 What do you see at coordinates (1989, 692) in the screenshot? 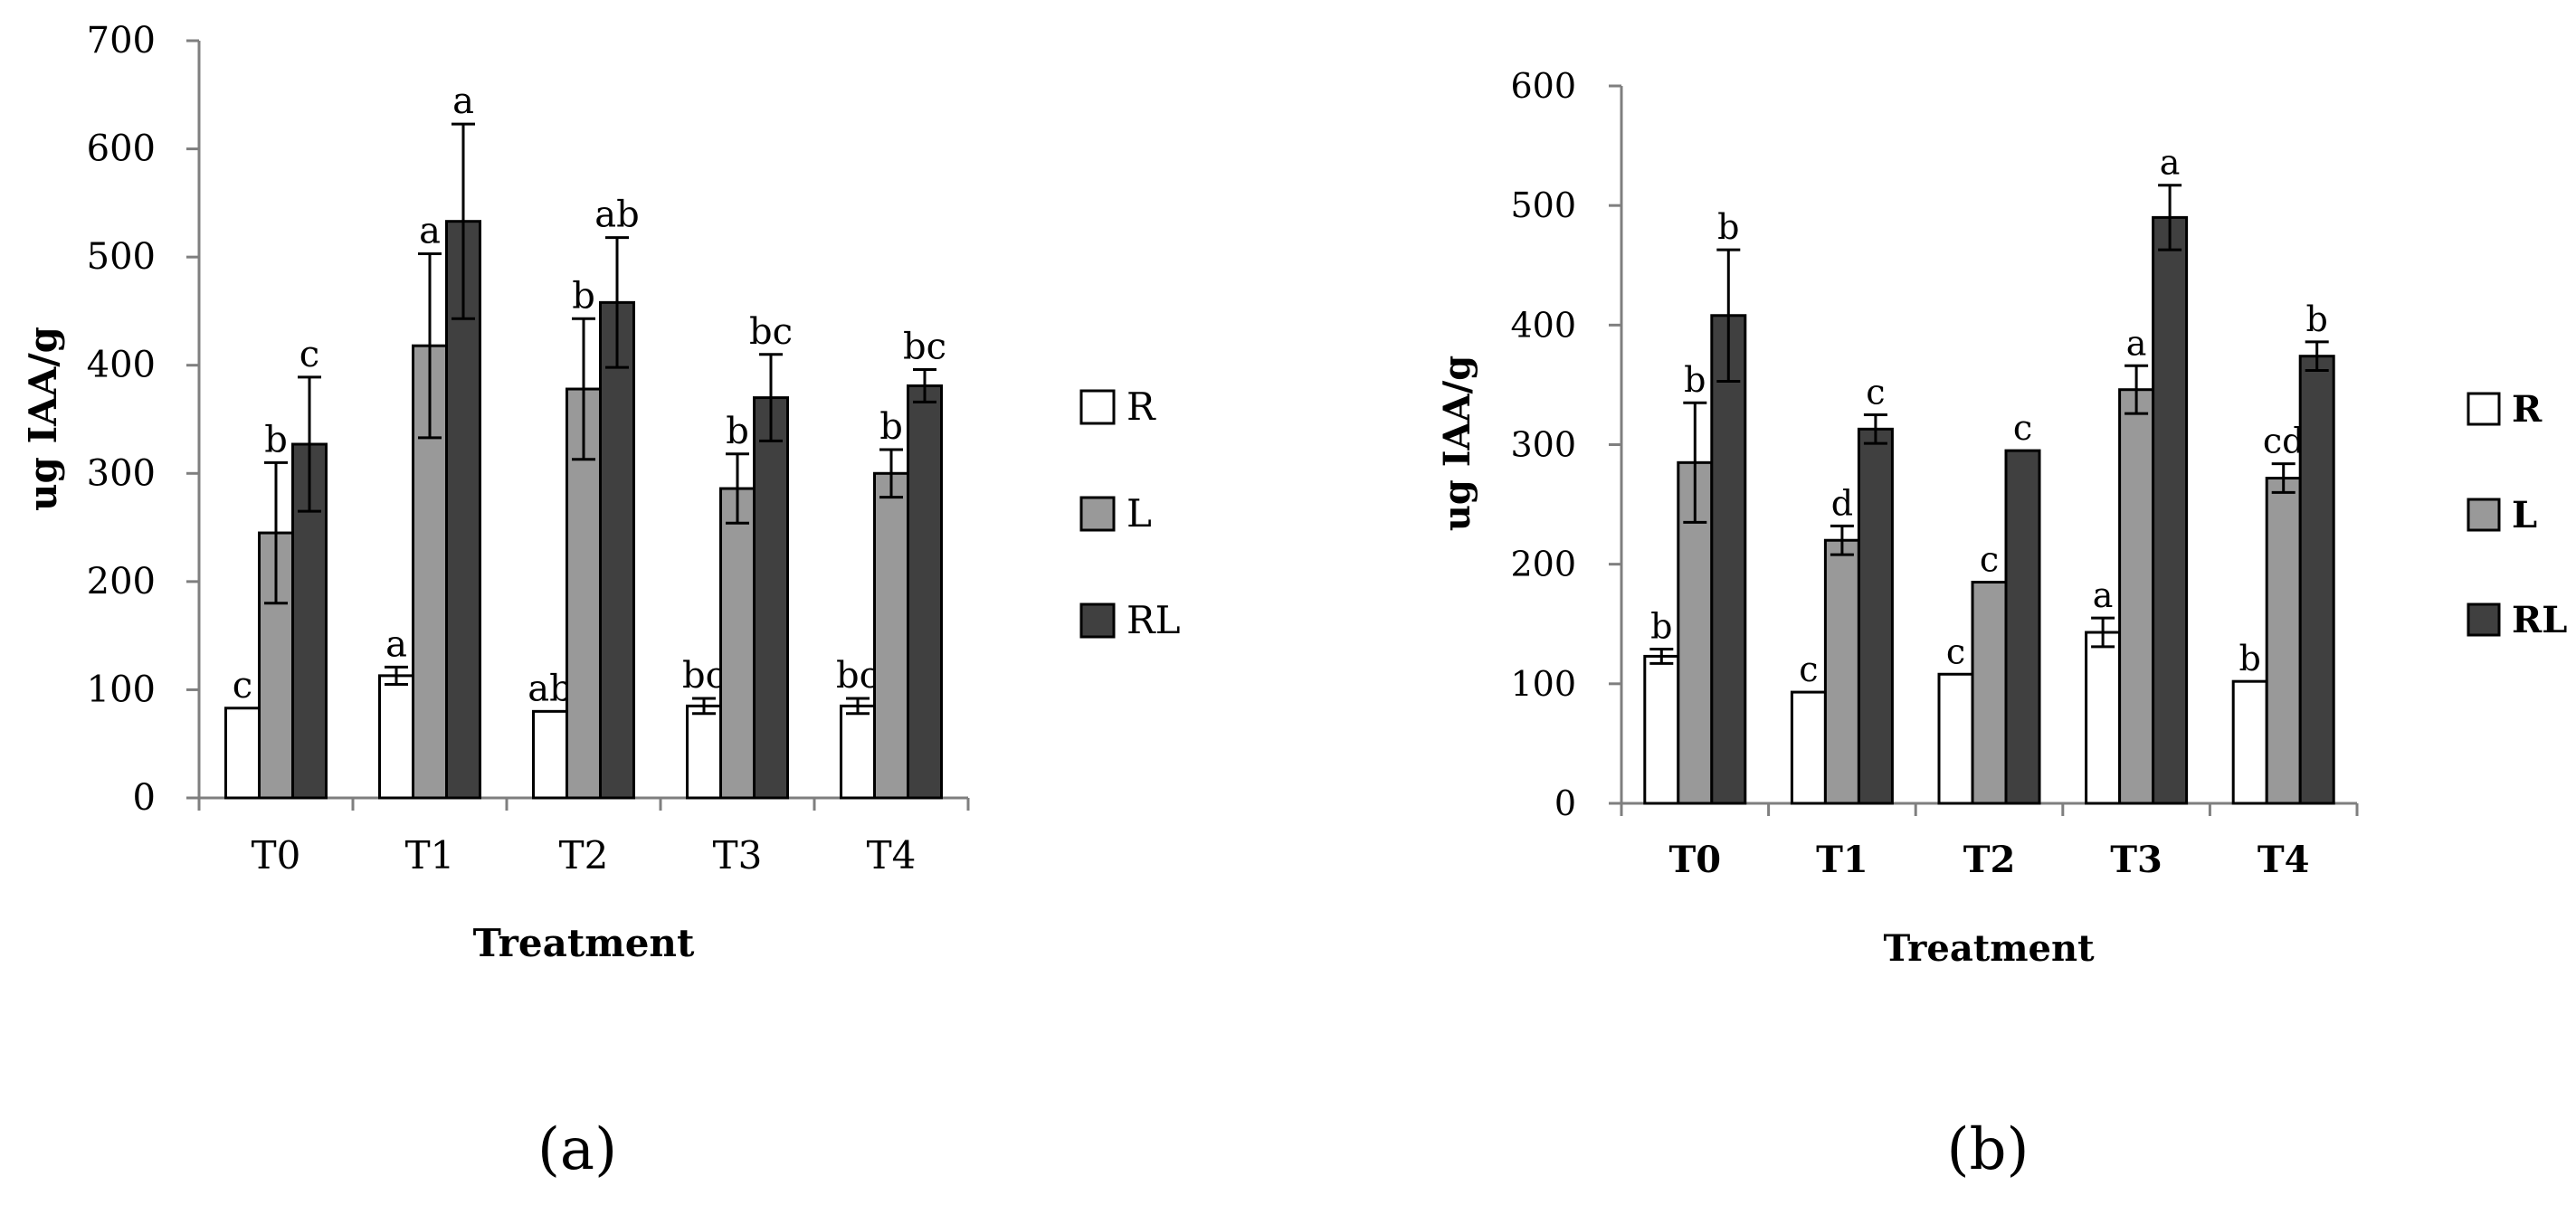
I see `bar-L-T2` at bounding box center [1989, 692].